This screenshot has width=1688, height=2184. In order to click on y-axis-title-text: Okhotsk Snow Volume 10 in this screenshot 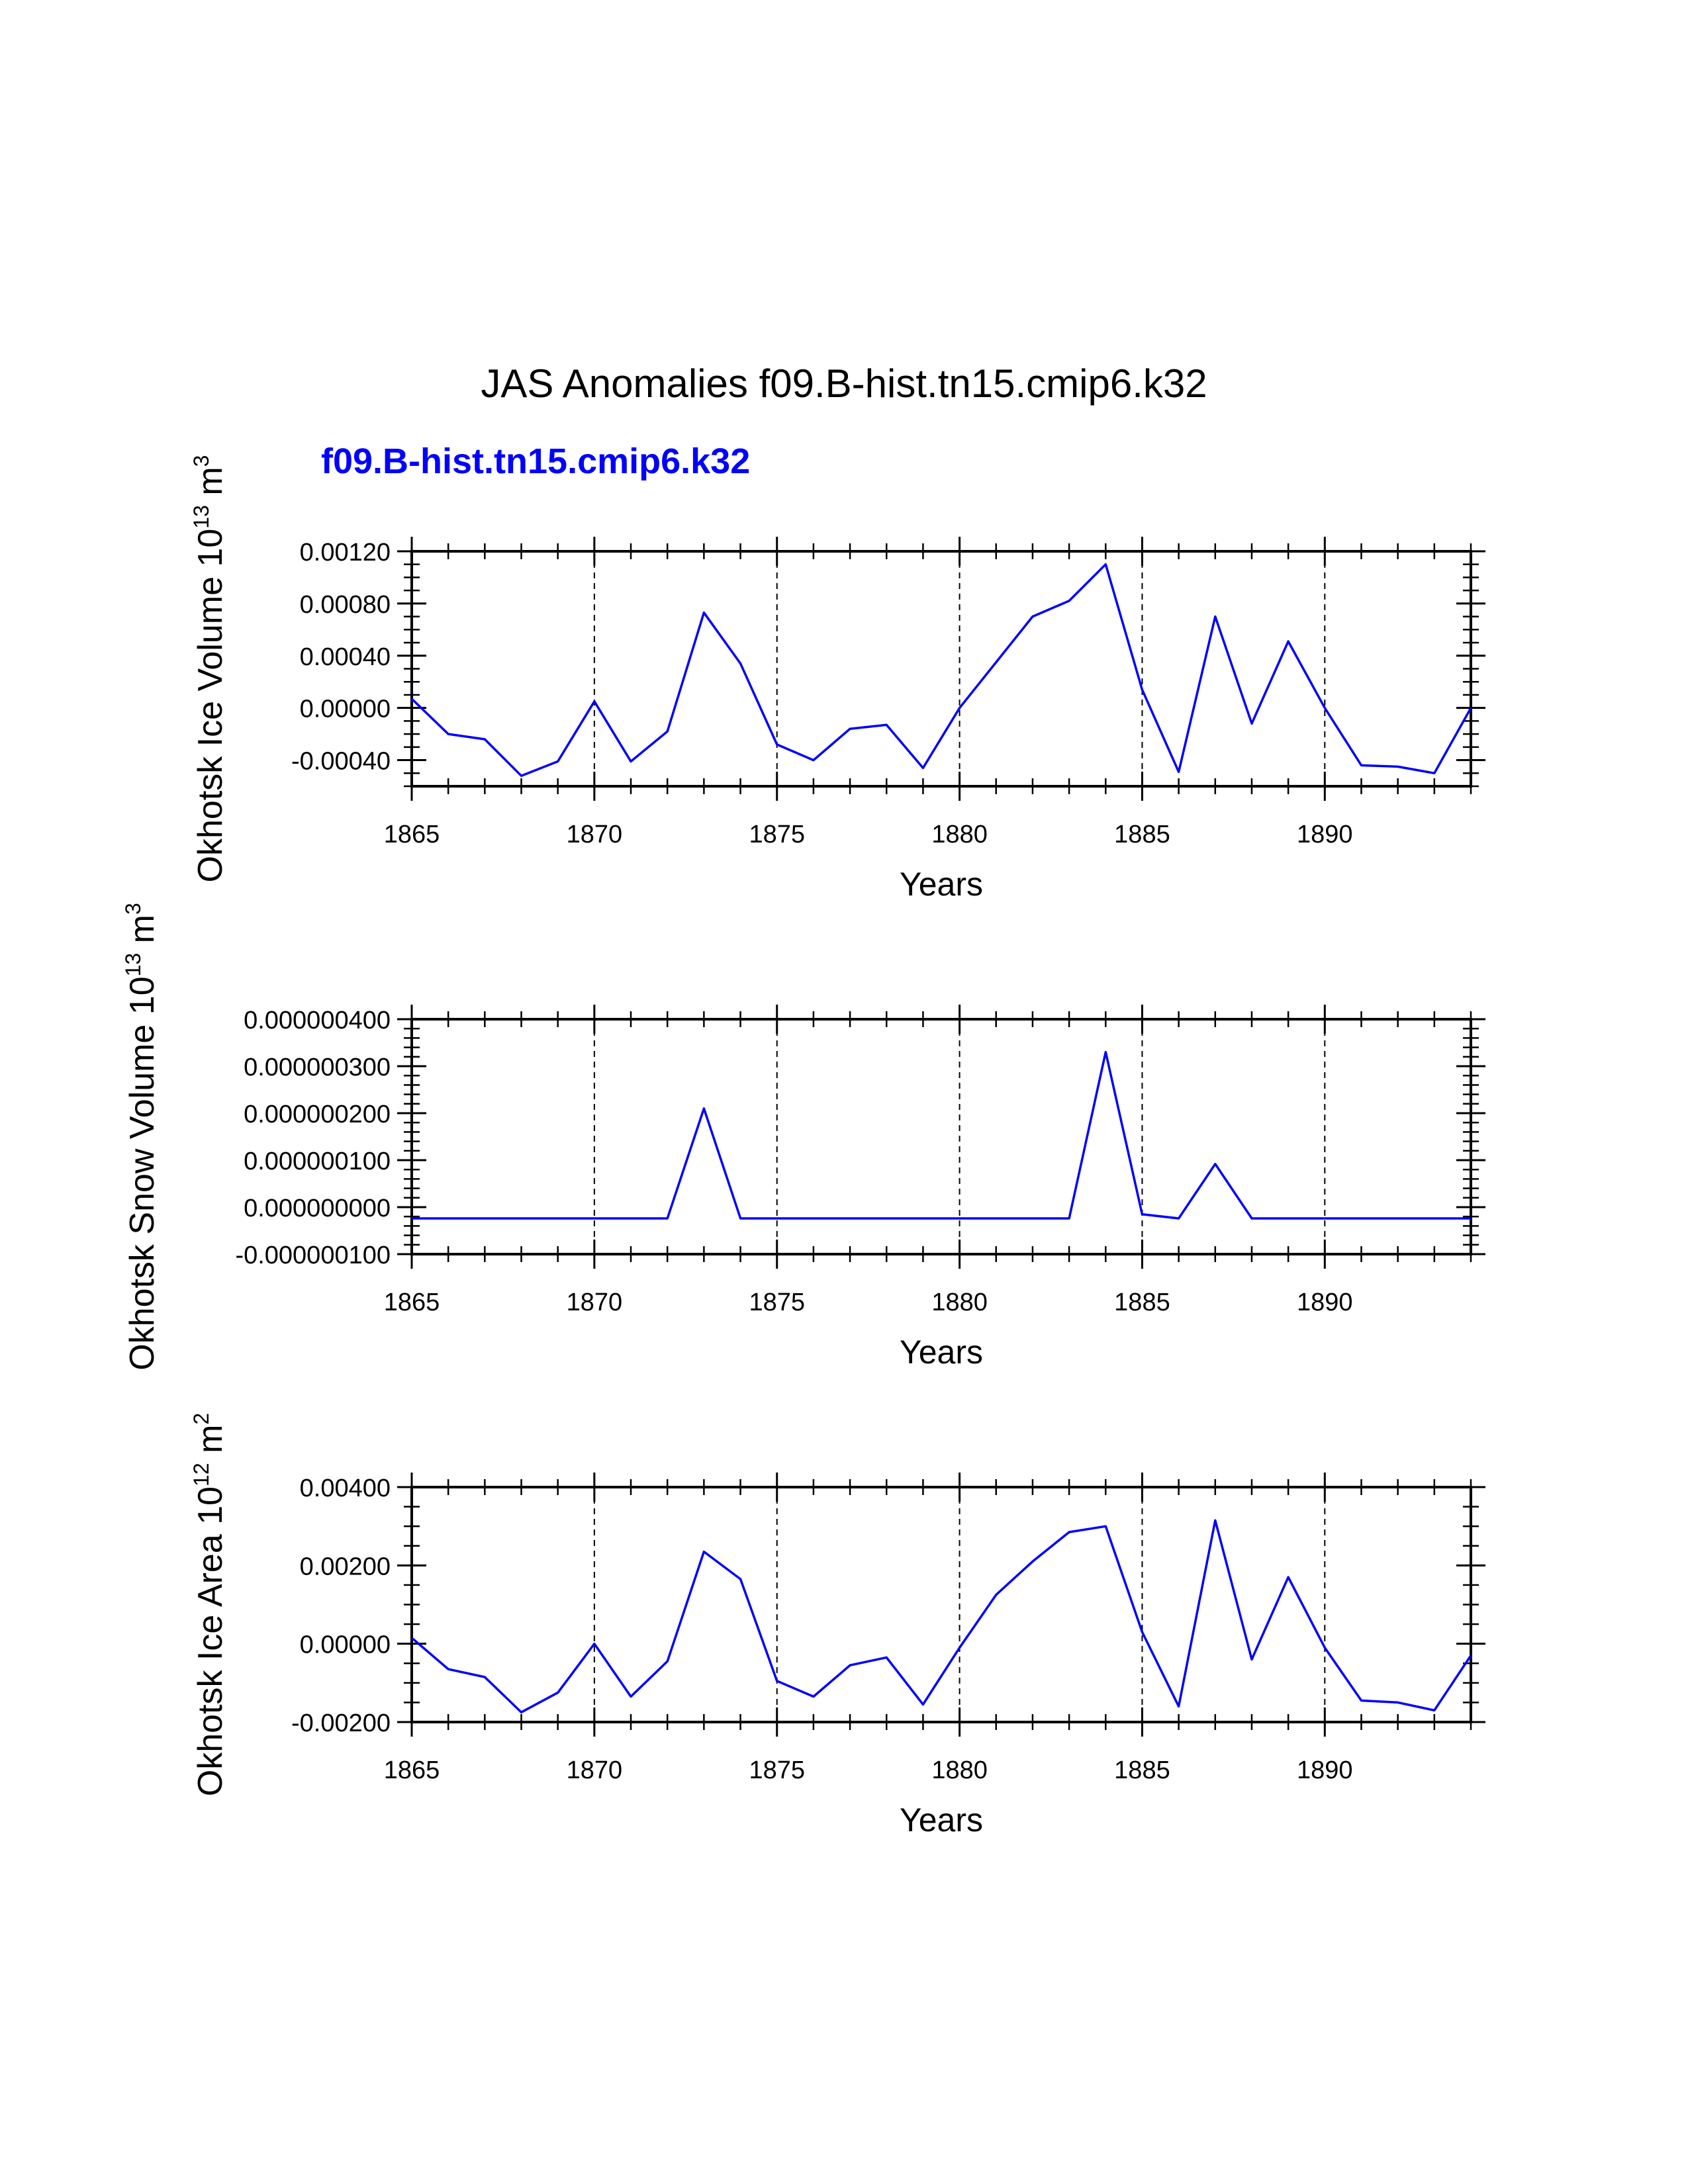, I will do `click(142, 1173)`.